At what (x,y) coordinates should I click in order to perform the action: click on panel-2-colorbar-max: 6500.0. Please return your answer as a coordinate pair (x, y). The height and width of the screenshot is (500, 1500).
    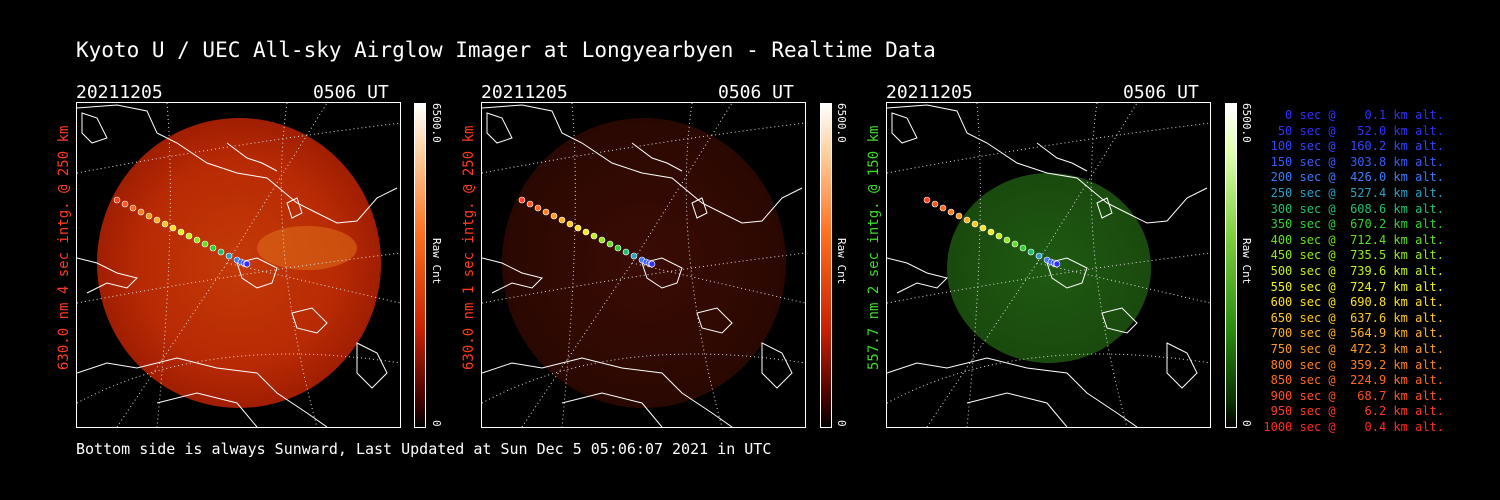
    Looking at the image, I should click on (841, 123).